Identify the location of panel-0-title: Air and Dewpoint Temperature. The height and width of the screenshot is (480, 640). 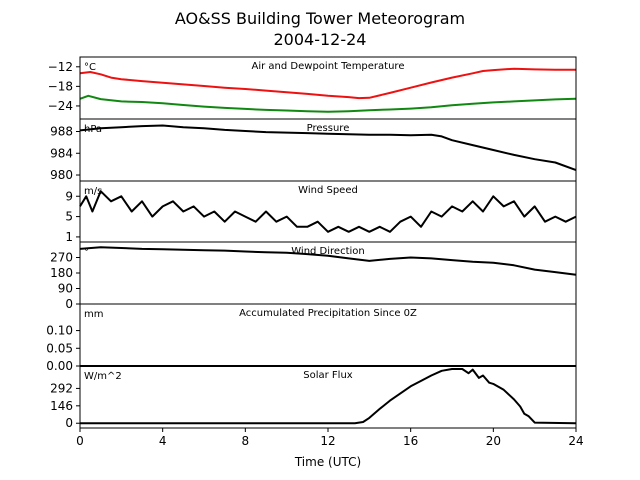
(328, 66).